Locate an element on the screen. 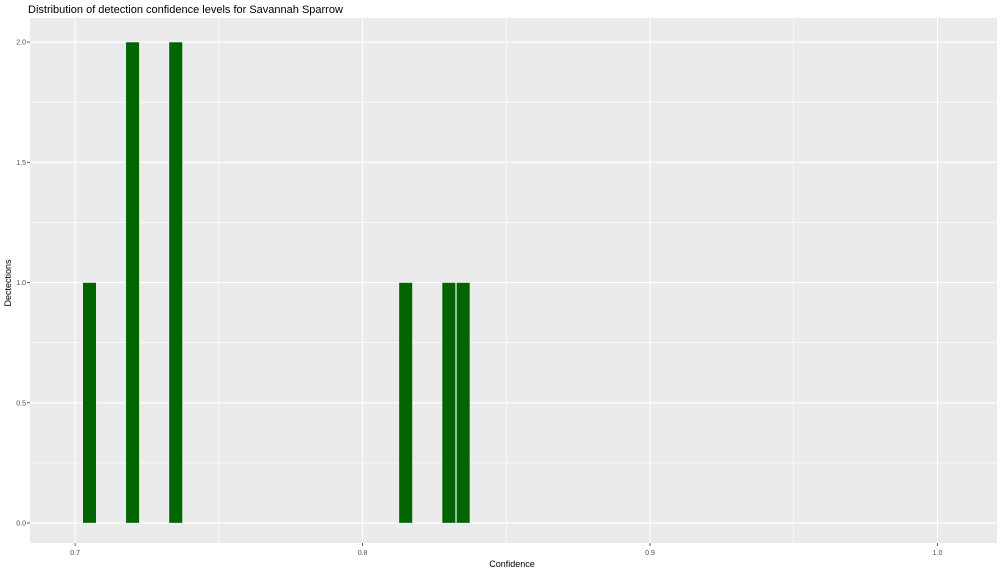  x-tick-label: 0.8 is located at coordinates (363, 553).